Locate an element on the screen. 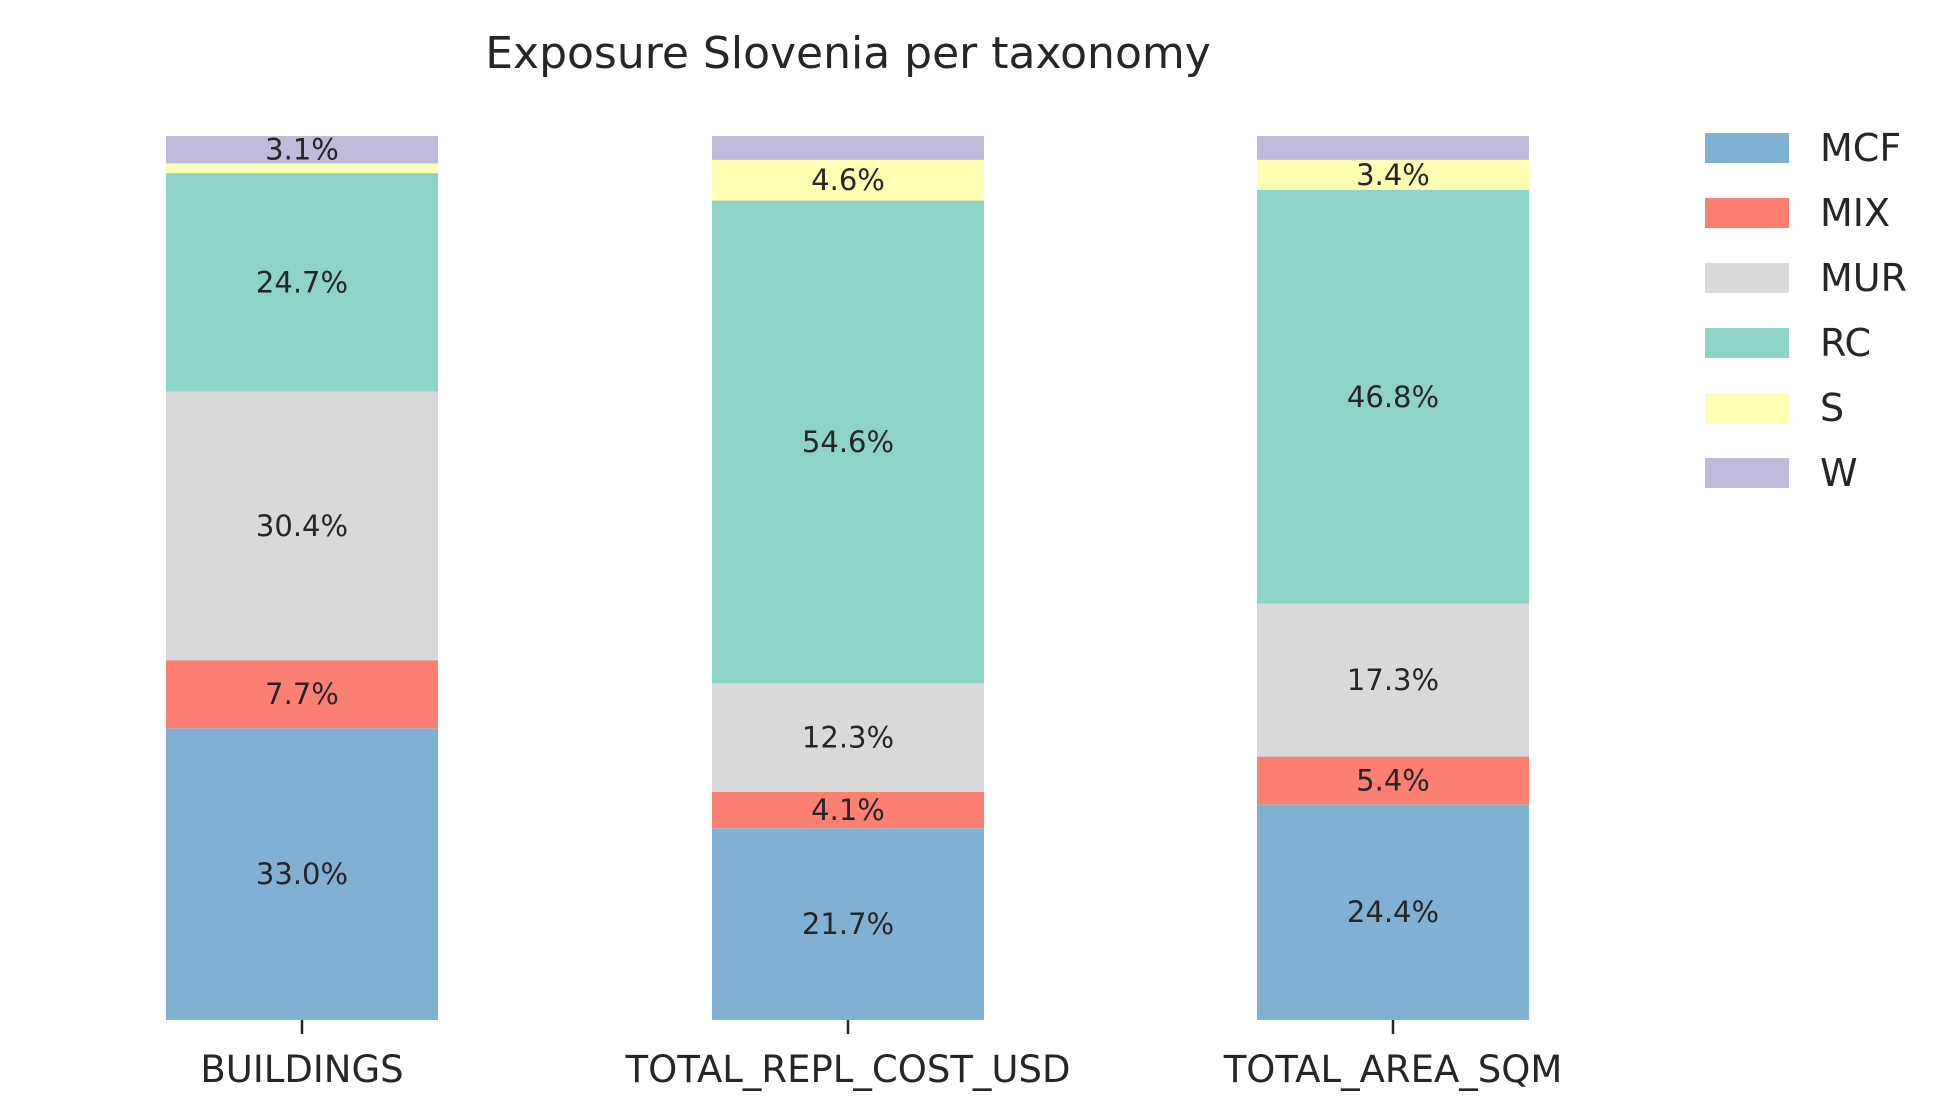 This screenshot has width=1948, height=1119. data-label-rc-total_repl_cost_usd: 54.6% is located at coordinates (848, 442).